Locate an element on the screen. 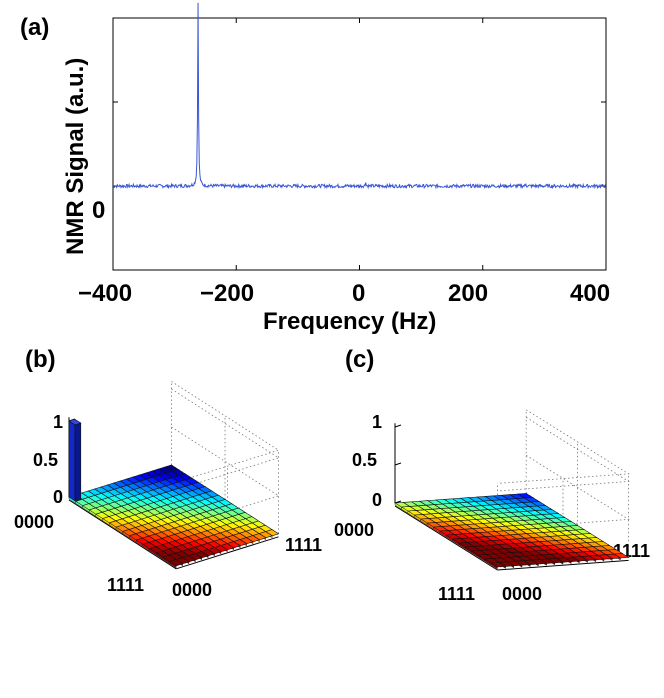  peak-bar-front is located at coordinates (72, 461).